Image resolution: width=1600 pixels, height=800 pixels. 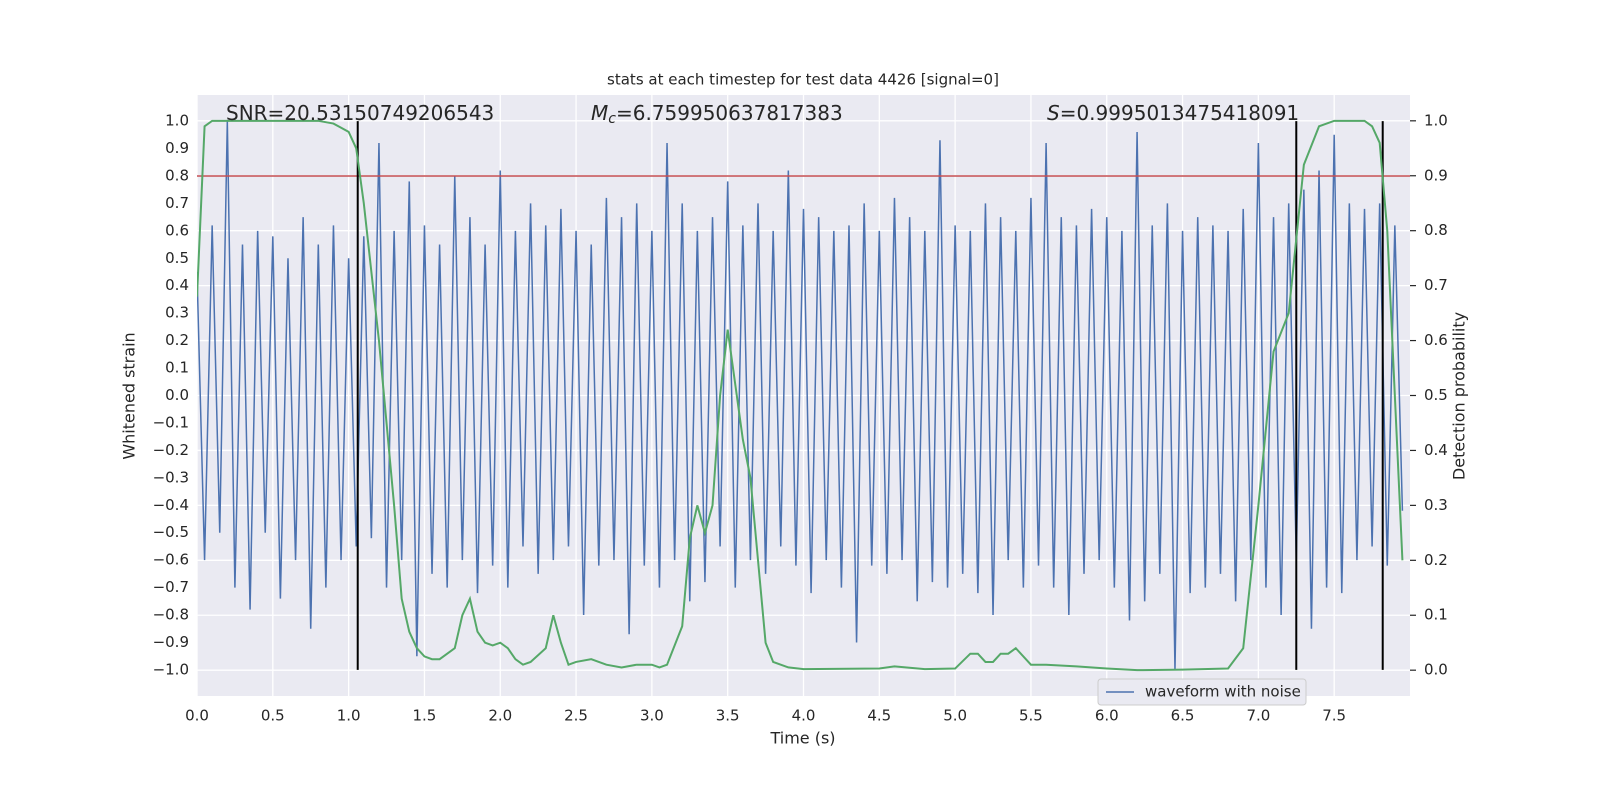 What do you see at coordinates (500, 716) in the screenshot?
I see `x-tick-label: 2.0` at bounding box center [500, 716].